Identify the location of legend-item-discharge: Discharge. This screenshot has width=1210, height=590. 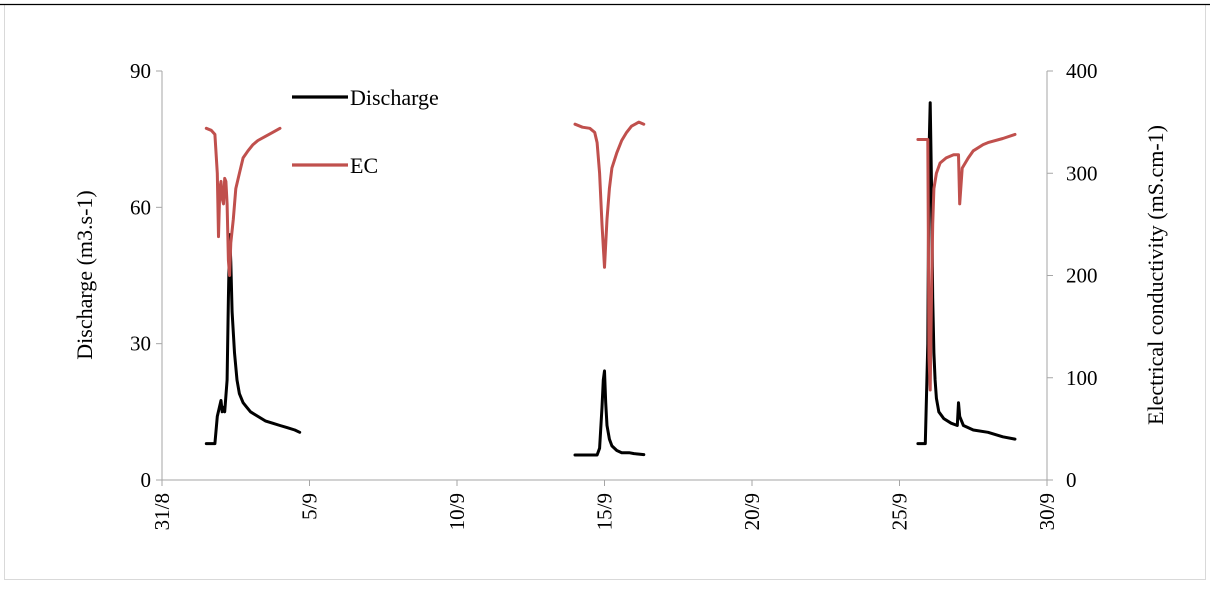
(365, 97).